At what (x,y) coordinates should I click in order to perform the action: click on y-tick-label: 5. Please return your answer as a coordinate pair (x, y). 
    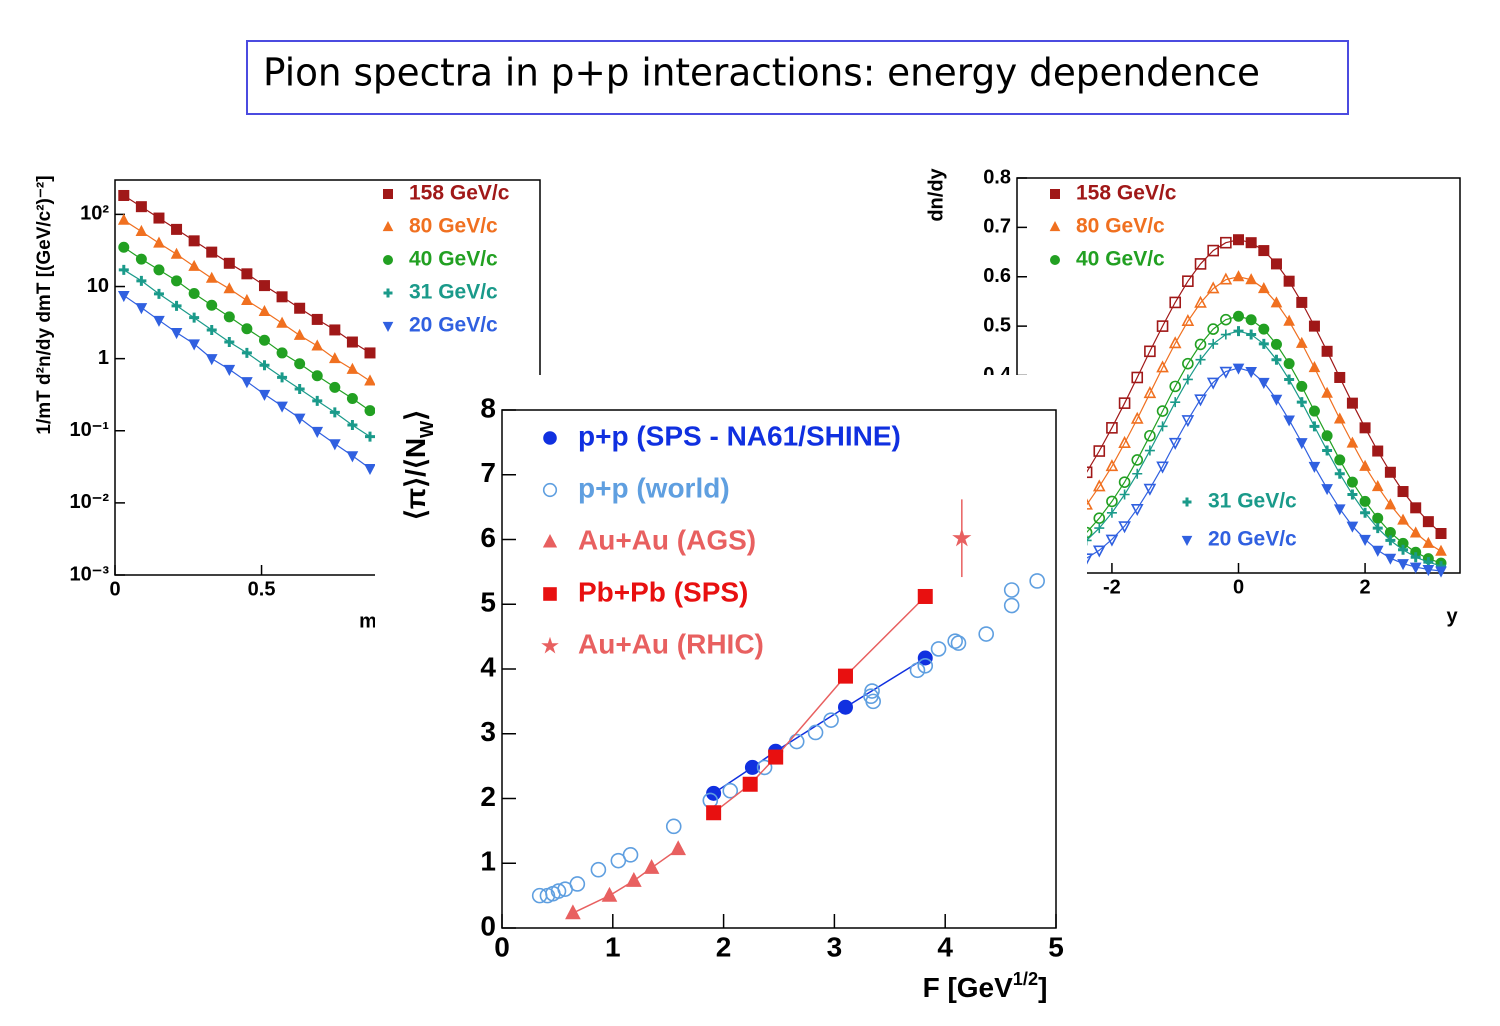
    Looking at the image, I should click on (488, 602).